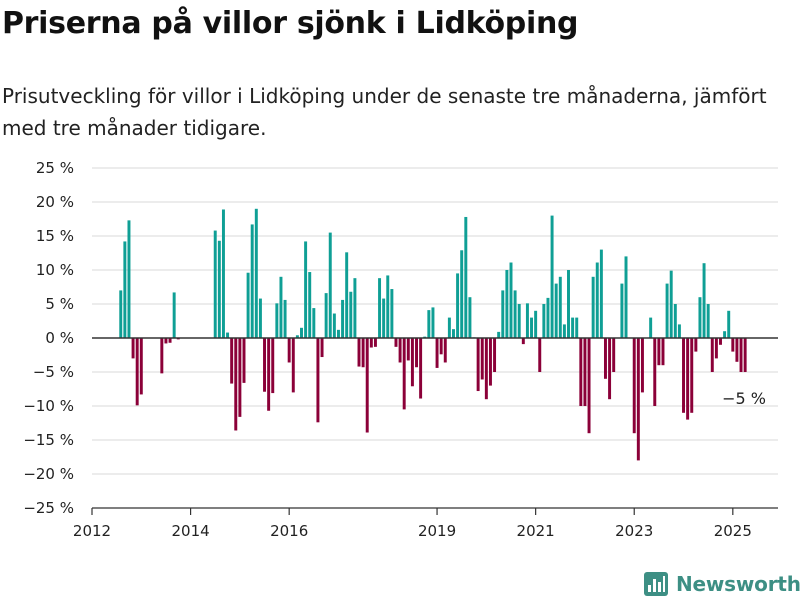 The height and width of the screenshot is (600, 800). Describe the element at coordinates (55, 168) in the screenshot. I see `y-tick-label: 25 %` at that location.